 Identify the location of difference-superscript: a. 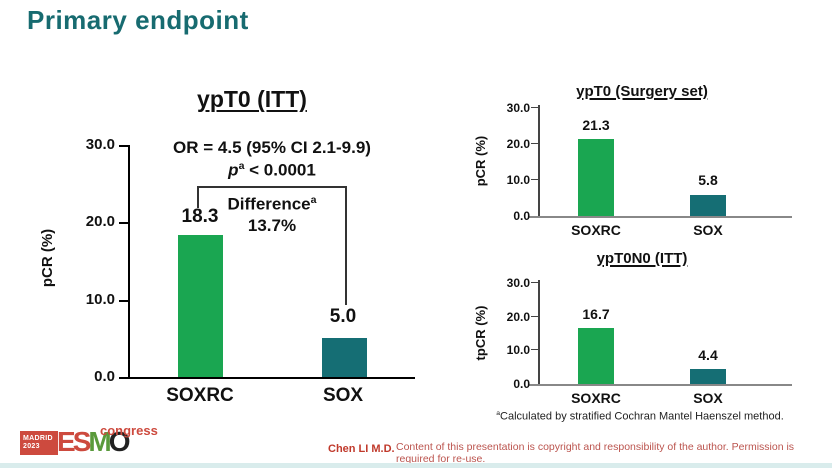
(313, 200).